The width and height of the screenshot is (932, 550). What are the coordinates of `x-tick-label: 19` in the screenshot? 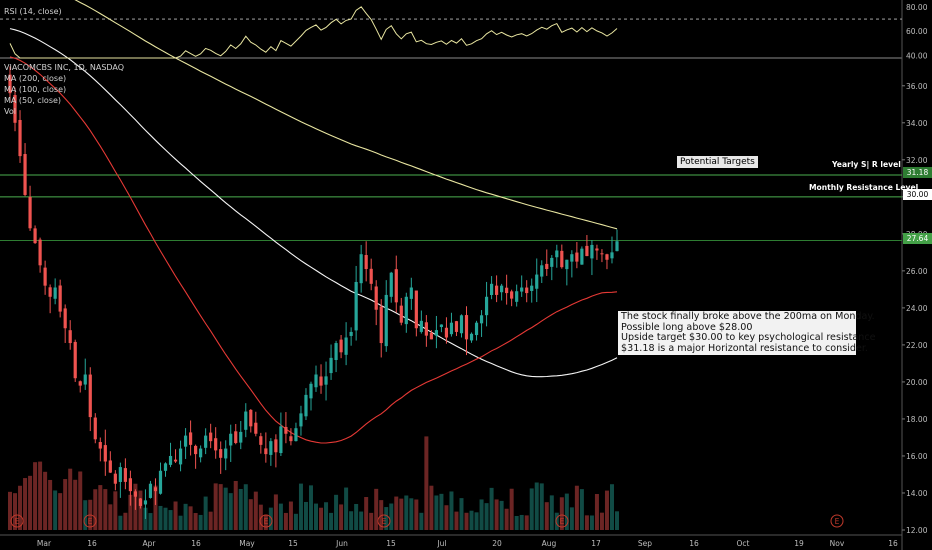 It's located at (799, 543).